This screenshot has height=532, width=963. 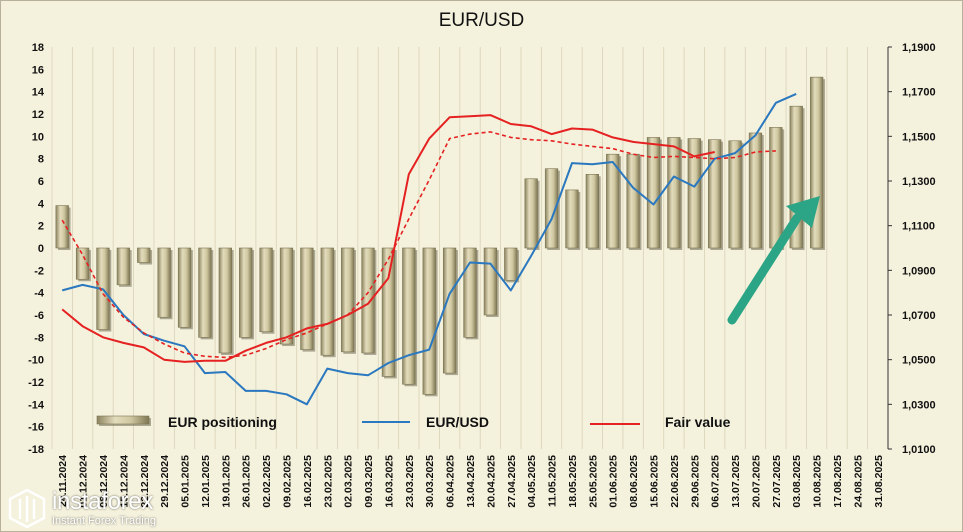 I want to click on y-left-tick-label: -14, so click(x=36, y=405).